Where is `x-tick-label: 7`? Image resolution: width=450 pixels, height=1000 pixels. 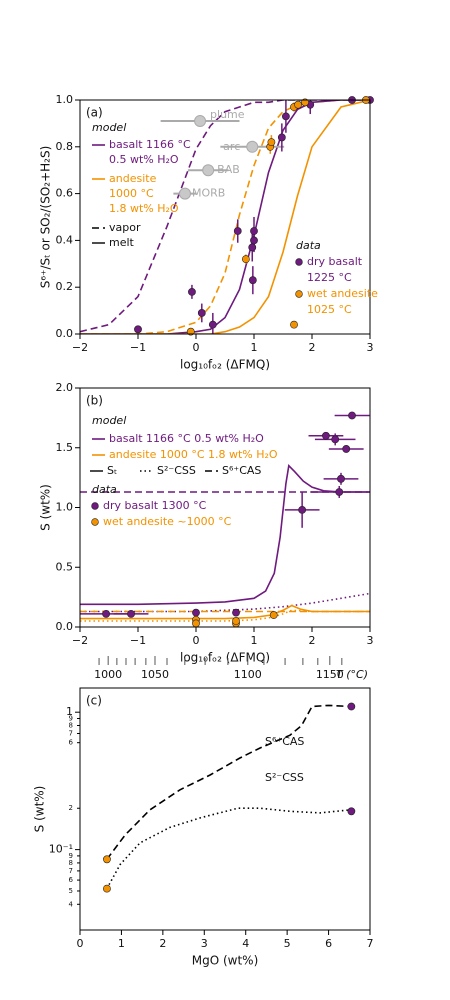
x-tick-label: 7 is located at coordinates (370, 943).